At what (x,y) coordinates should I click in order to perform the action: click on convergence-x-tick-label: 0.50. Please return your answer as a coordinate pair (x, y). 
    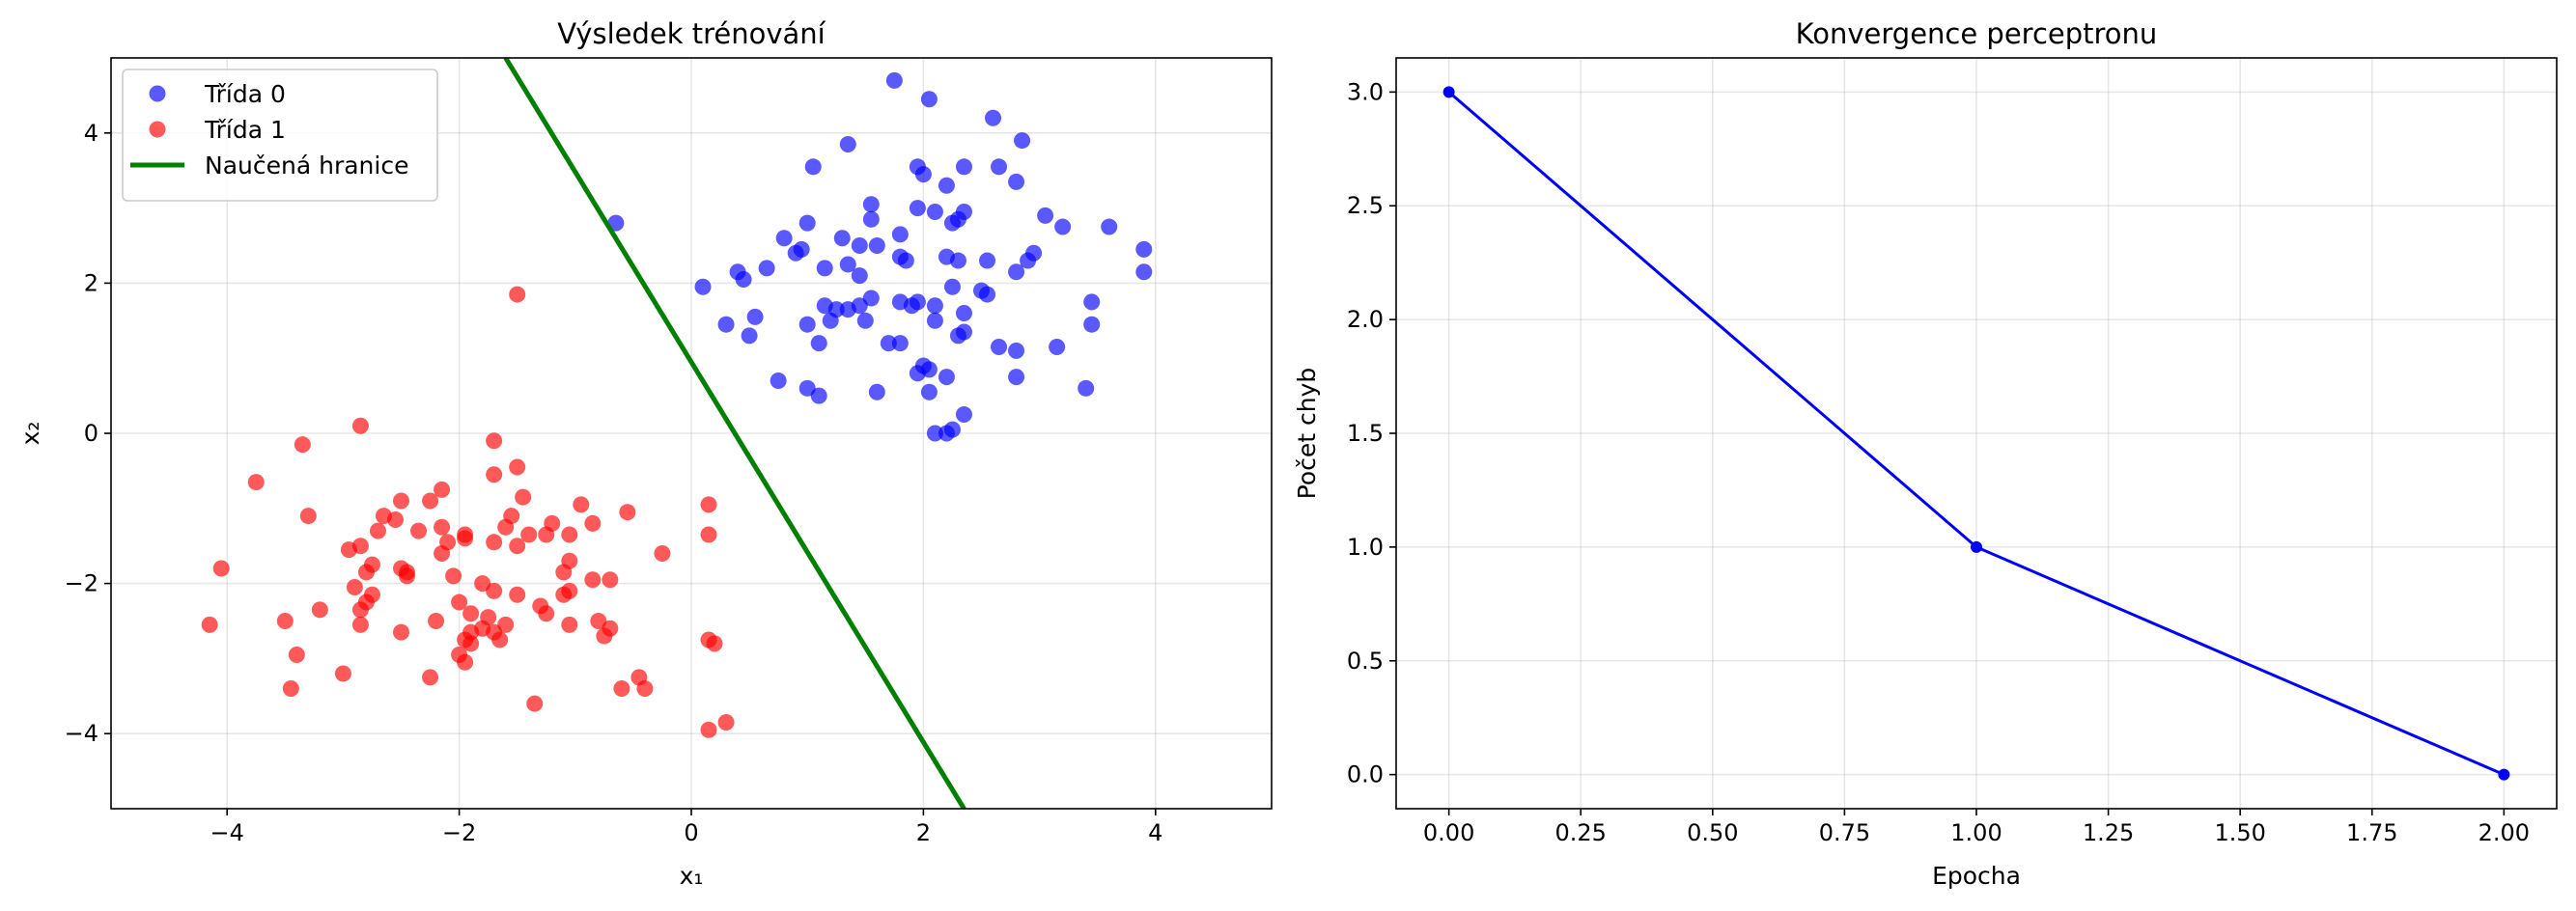
    Looking at the image, I should click on (1713, 833).